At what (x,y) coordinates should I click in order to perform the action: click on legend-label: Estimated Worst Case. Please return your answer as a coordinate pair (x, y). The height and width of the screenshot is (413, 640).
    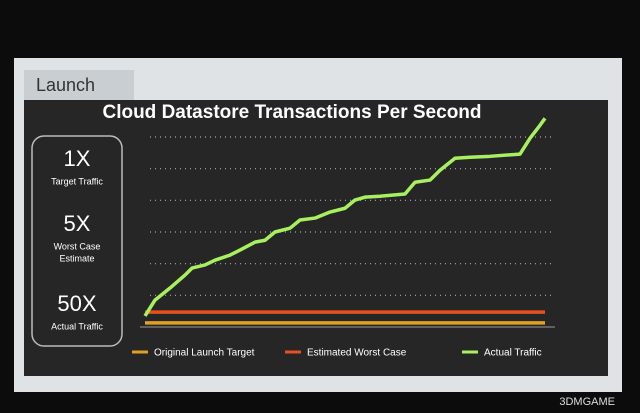
    Looking at the image, I should click on (357, 353).